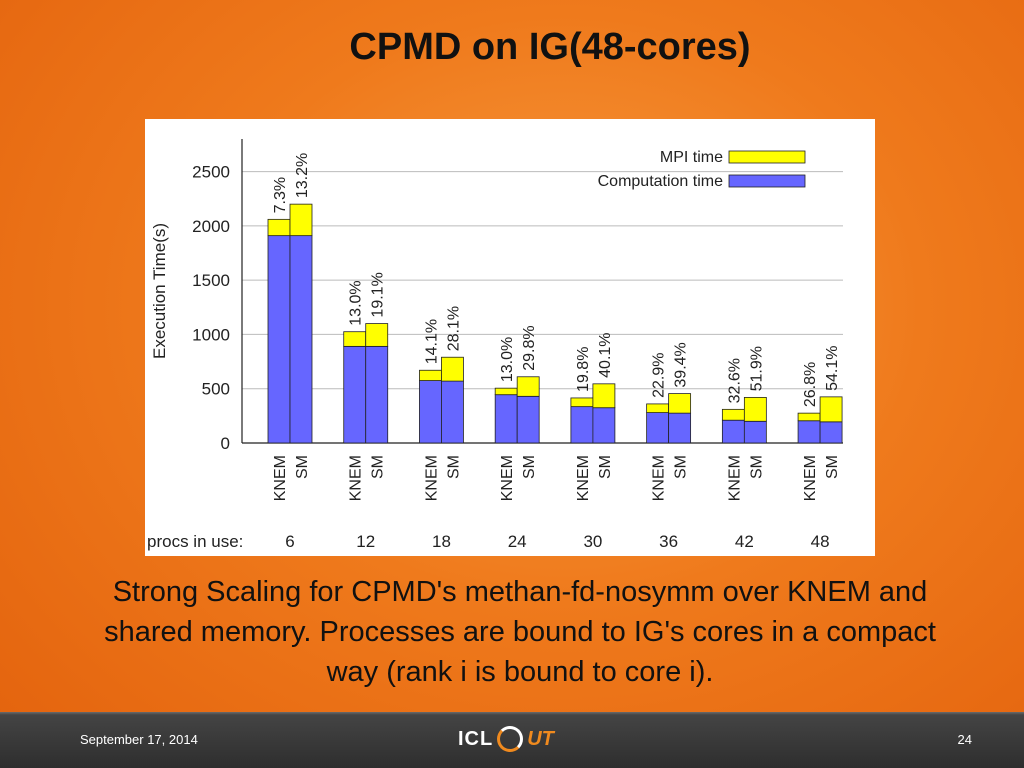 This screenshot has height=768, width=1024. What do you see at coordinates (681, 364) in the screenshot?
I see `bar-annotation-sm: 39.4%` at bounding box center [681, 364].